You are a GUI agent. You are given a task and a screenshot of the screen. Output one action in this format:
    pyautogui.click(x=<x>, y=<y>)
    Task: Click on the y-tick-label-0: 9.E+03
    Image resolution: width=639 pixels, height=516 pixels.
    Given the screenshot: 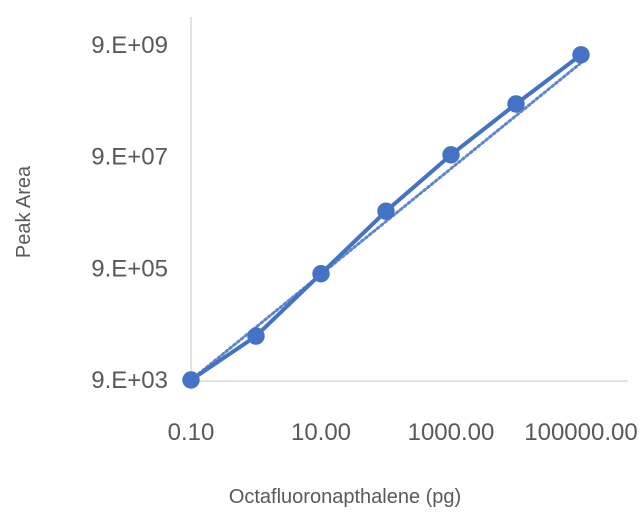 What is the action you would take?
    pyautogui.click(x=129, y=380)
    